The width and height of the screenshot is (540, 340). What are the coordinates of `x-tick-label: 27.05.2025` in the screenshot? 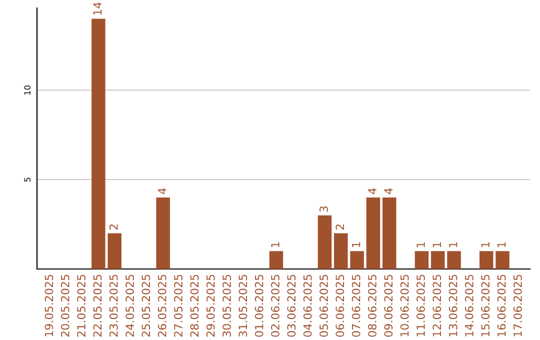 It's located at (178, 305).